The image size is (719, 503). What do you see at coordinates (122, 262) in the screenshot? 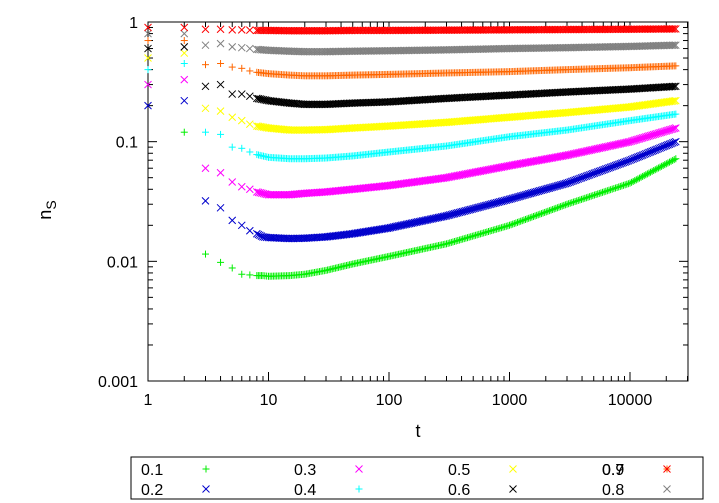
I see `y-tick-label: 0.01` at bounding box center [122, 262].